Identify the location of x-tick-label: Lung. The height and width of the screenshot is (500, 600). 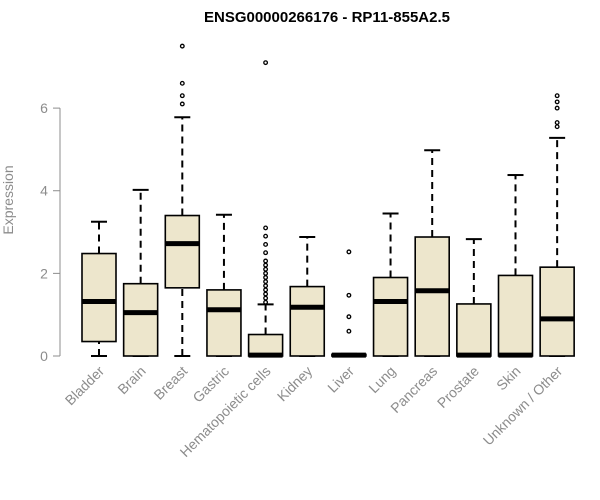
(381, 379).